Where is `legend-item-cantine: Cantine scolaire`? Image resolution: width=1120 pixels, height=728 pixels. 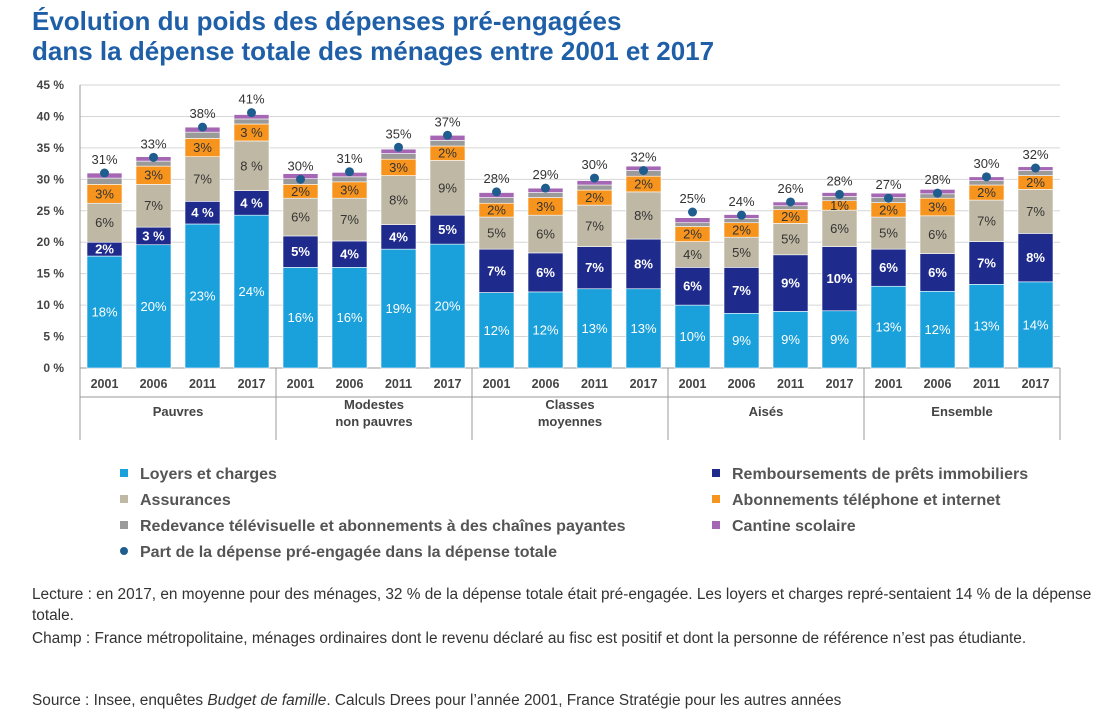 legend-item-cantine: Cantine scolaire is located at coordinates (784, 527).